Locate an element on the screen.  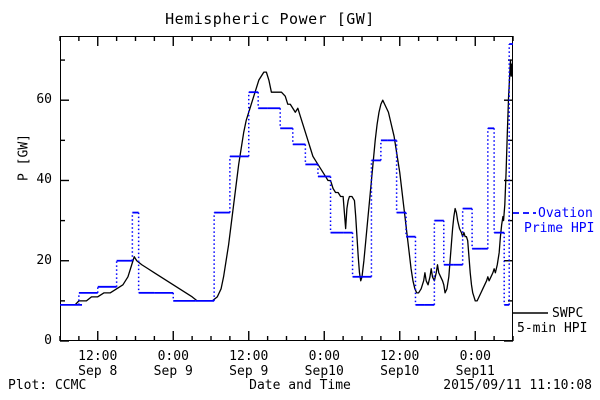
y-tick-label: 0 is located at coordinates (48, 340).